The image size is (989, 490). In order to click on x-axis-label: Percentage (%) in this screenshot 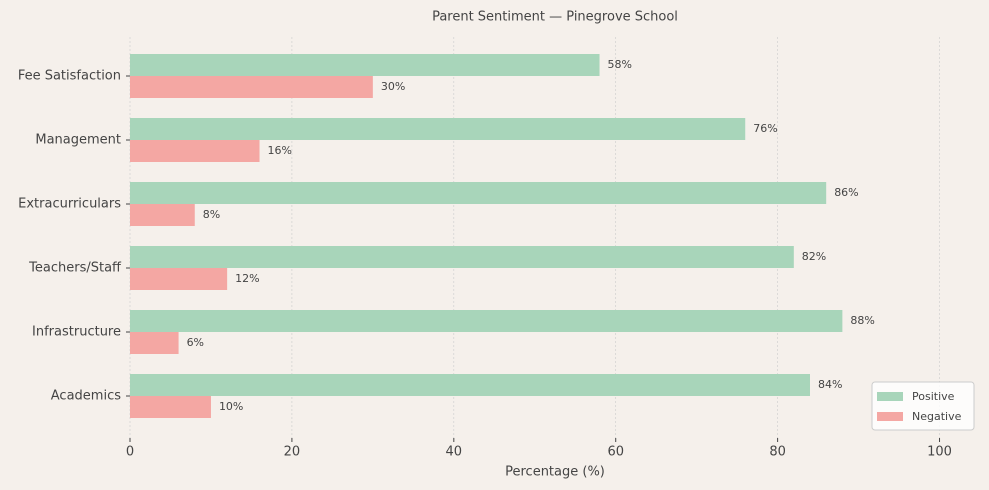, I will do `click(555, 472)`.